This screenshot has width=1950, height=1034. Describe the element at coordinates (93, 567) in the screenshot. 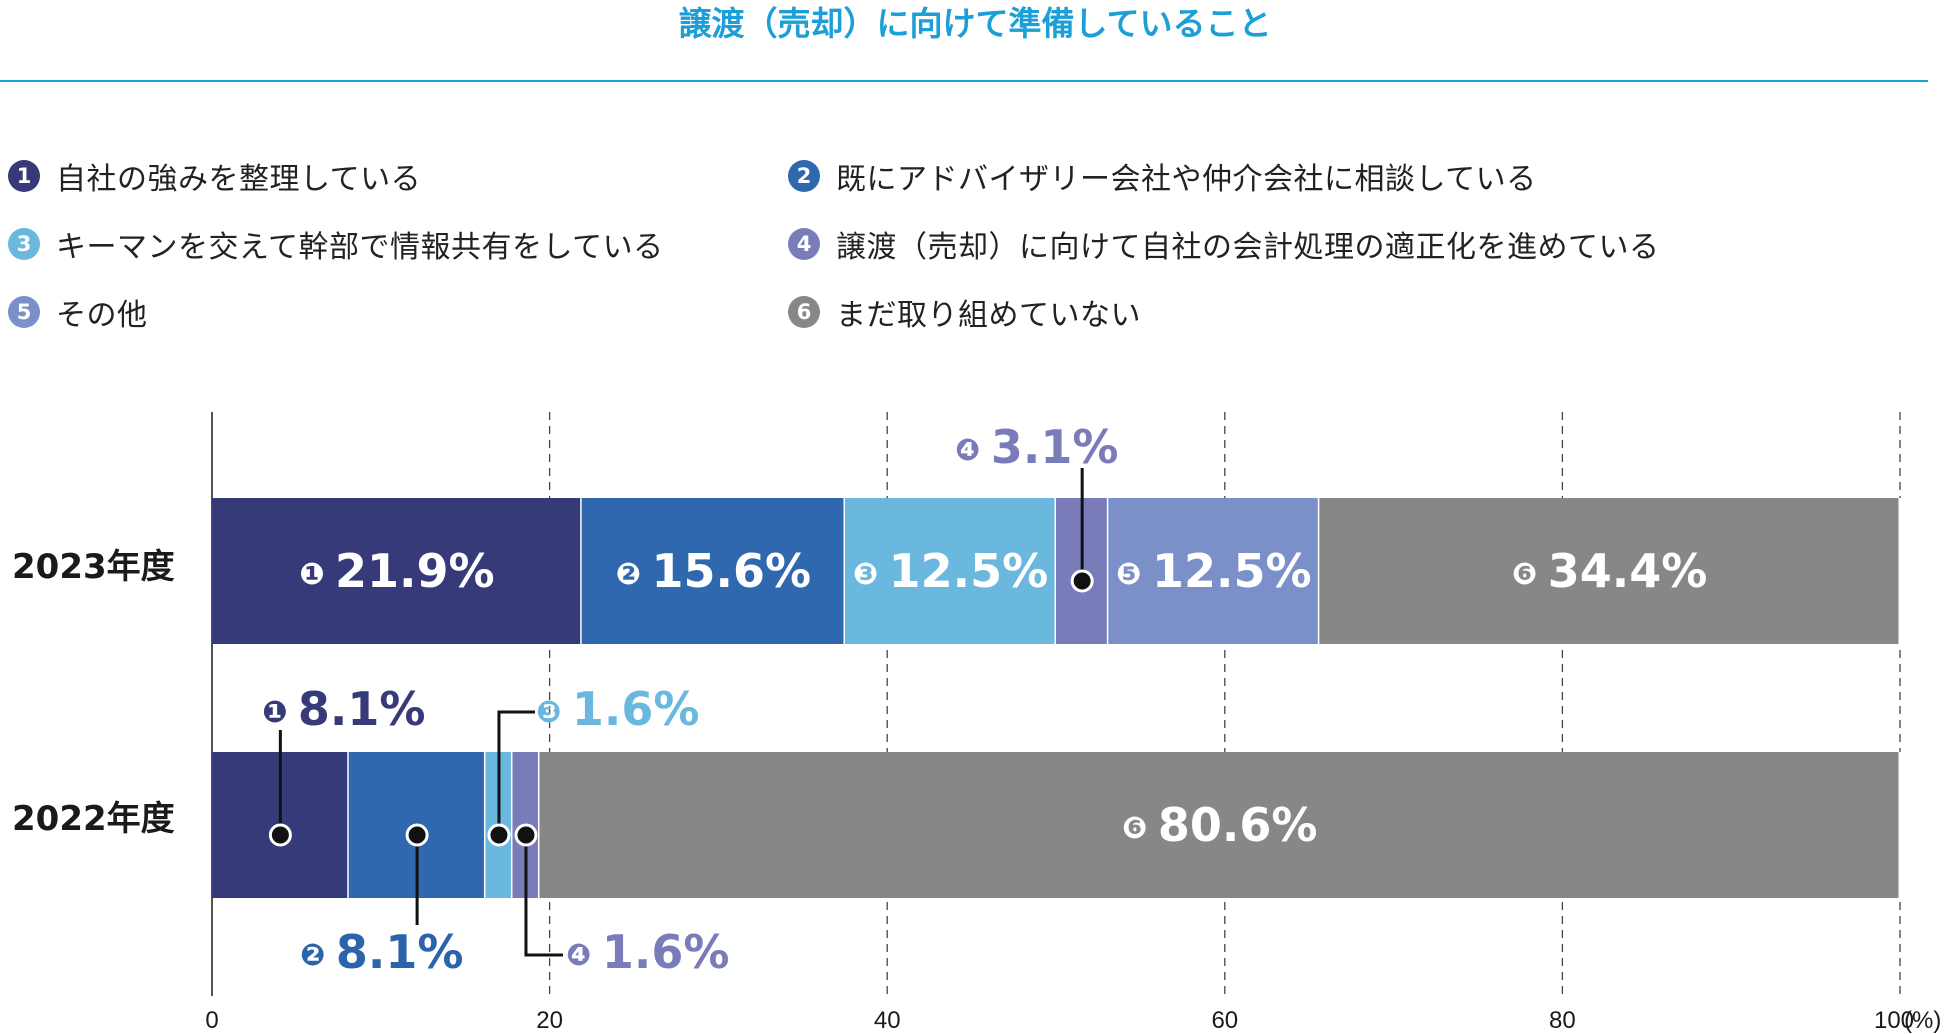

I see `category-label: 2023年度` at that location.